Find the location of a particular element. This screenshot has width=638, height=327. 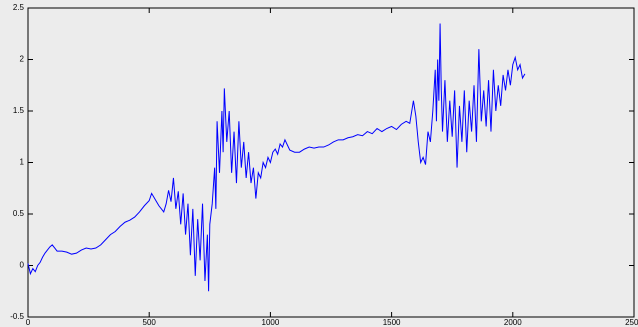

x-tick-label: 2000 is located at coordinates (513, 322).